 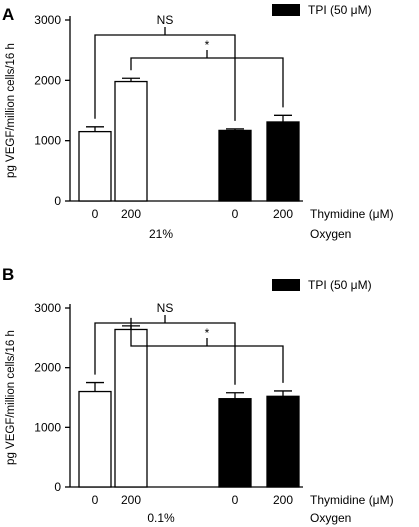 I want to click on panel-letter: A, so click(x=8, y=14).